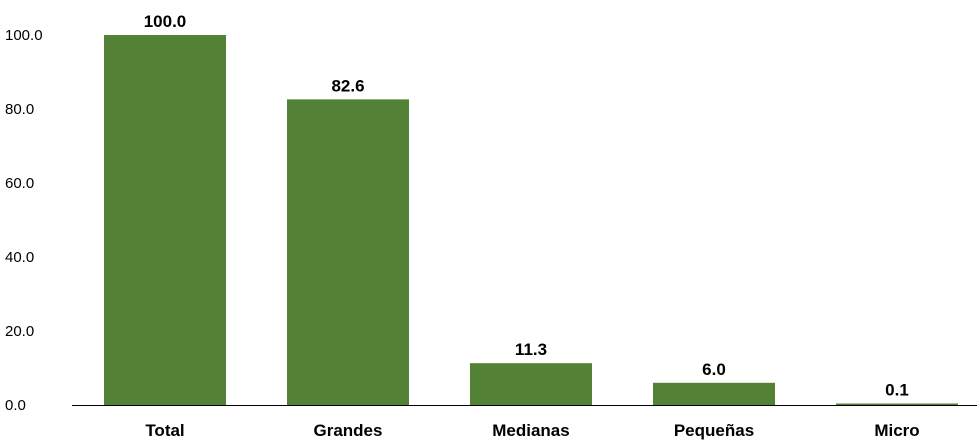 This screenshot has height=440, width=977. I want to click on x-axis-category-labels: Total Grandes Medianas Pequeñas Micro, so click(532, 430).